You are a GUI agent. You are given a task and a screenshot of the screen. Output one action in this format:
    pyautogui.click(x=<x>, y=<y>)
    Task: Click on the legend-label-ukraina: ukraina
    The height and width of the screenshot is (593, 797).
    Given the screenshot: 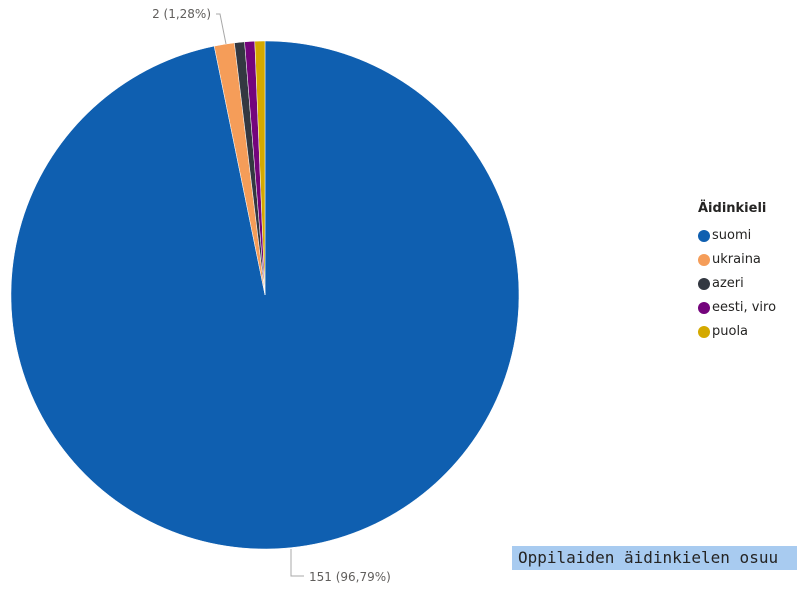 What is the action you would take?
    pyautogui.click(x=736, y=259)
    